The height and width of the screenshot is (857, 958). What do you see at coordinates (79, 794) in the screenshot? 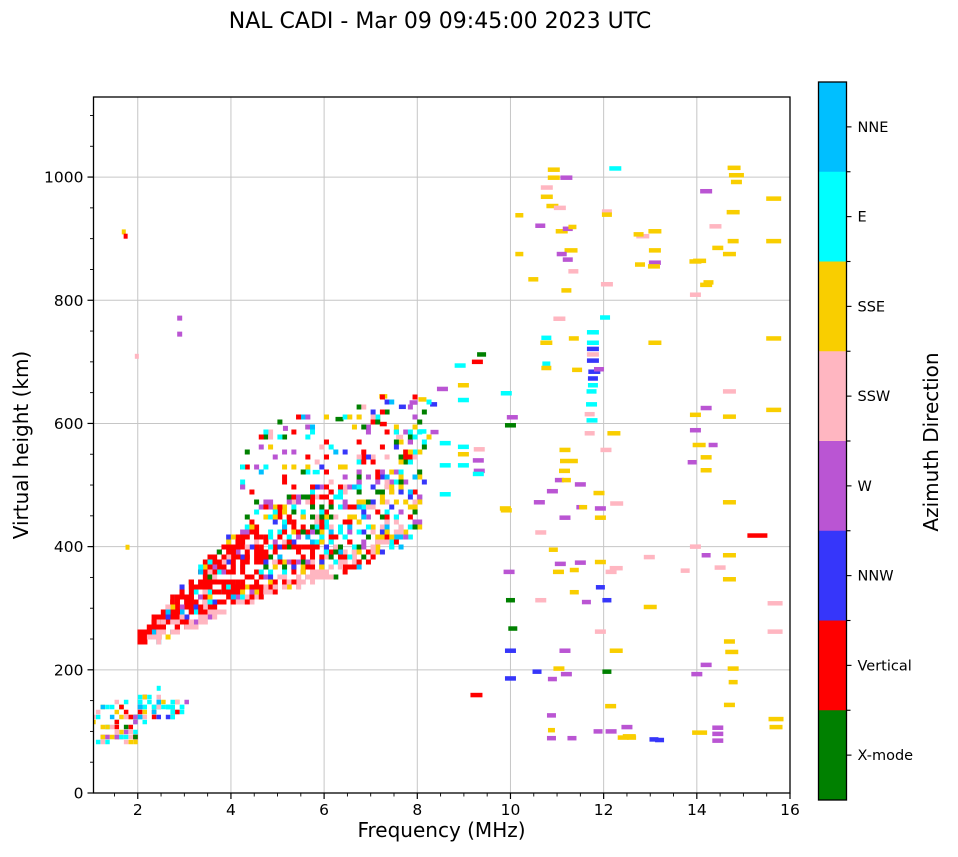
I see `y-tick-label: 0` at bounding box center [79, 794].